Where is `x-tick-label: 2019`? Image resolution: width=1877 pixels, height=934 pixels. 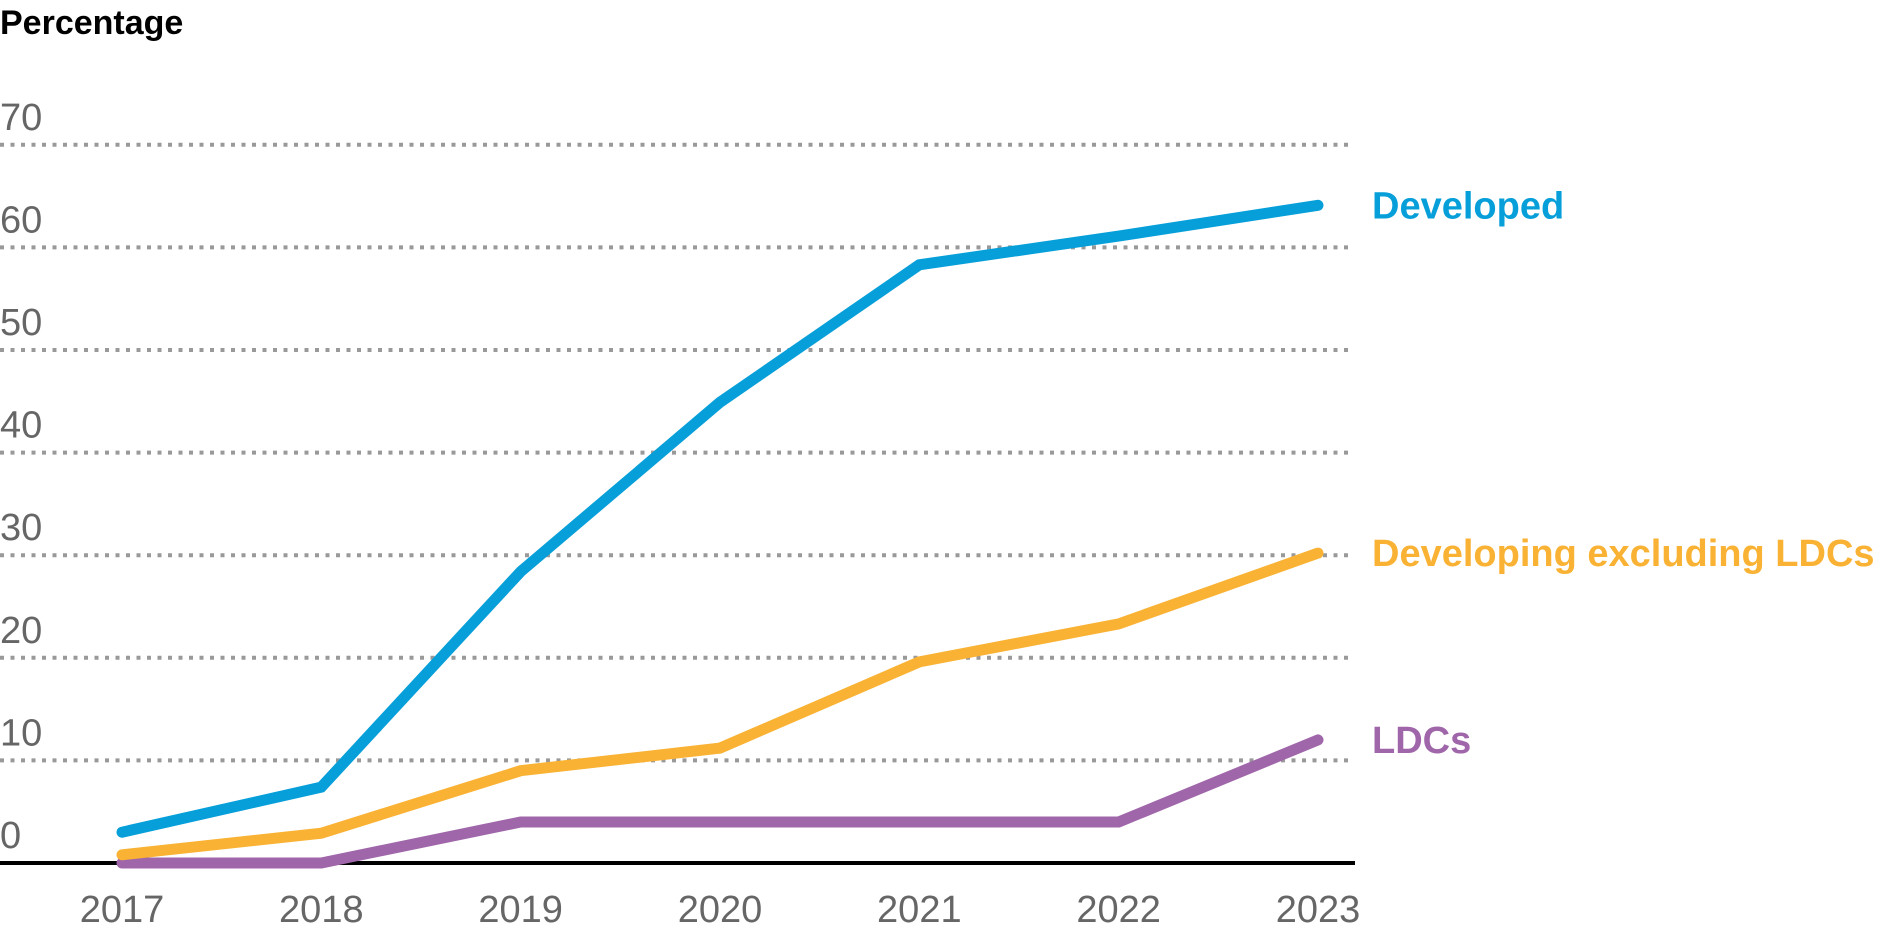 x-tick-label: 2019 is located at coordinates (520, 910).